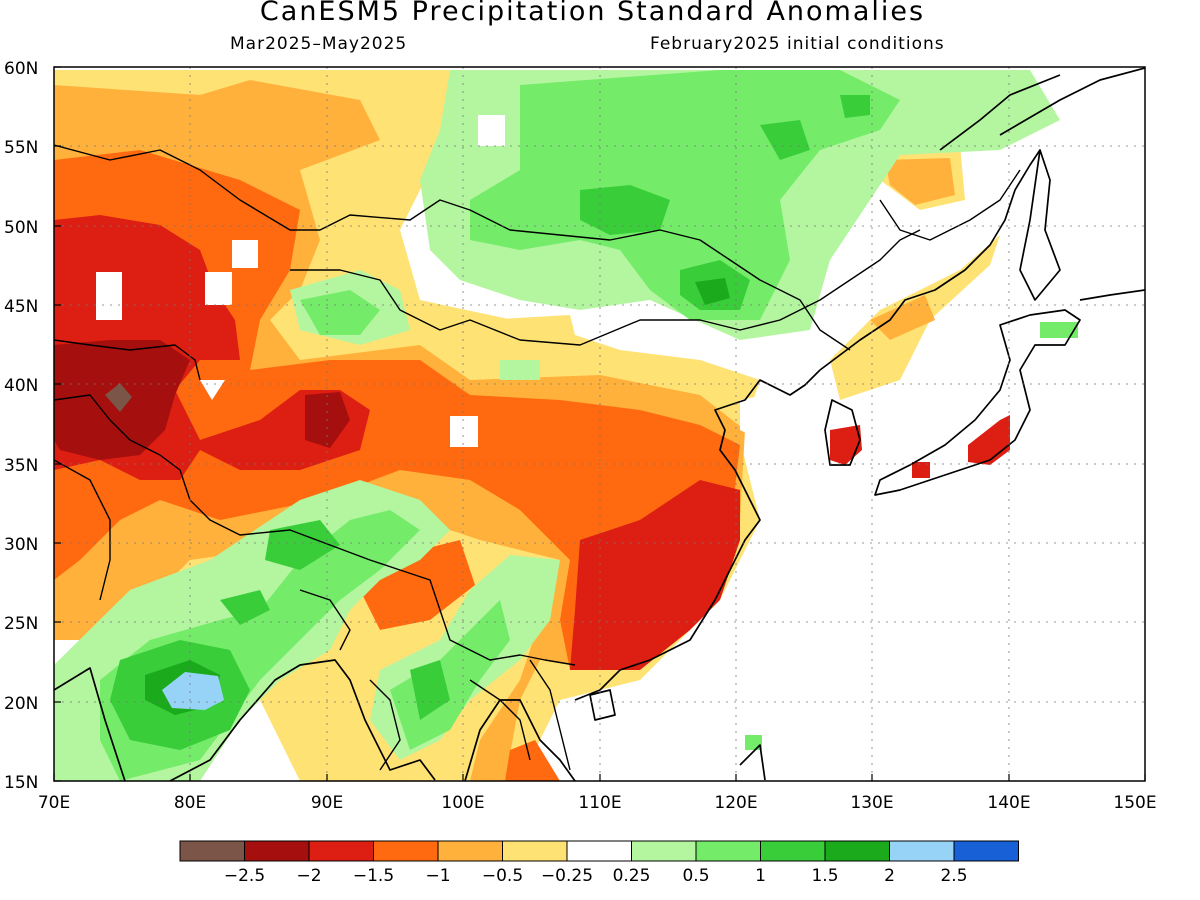  What do you see at coordinates (824, 876) in the screenshot?
I see `colorbar-label: 1.5` at bounding box center [824, 876].